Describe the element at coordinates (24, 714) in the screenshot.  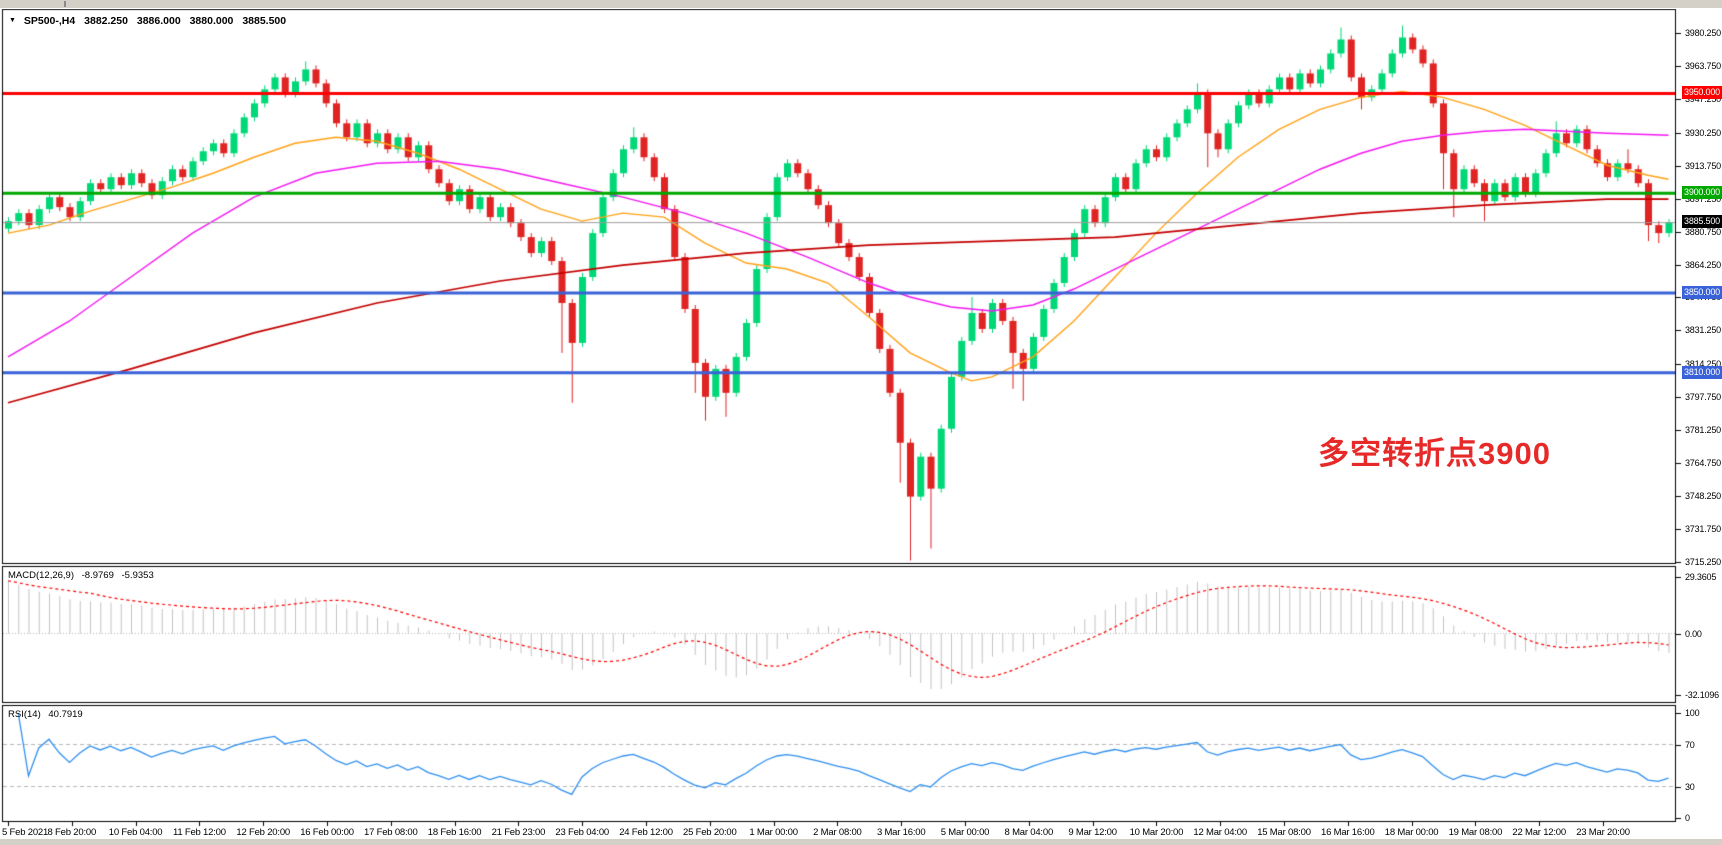
I see `rsi-name: RSI(14)` at that location.